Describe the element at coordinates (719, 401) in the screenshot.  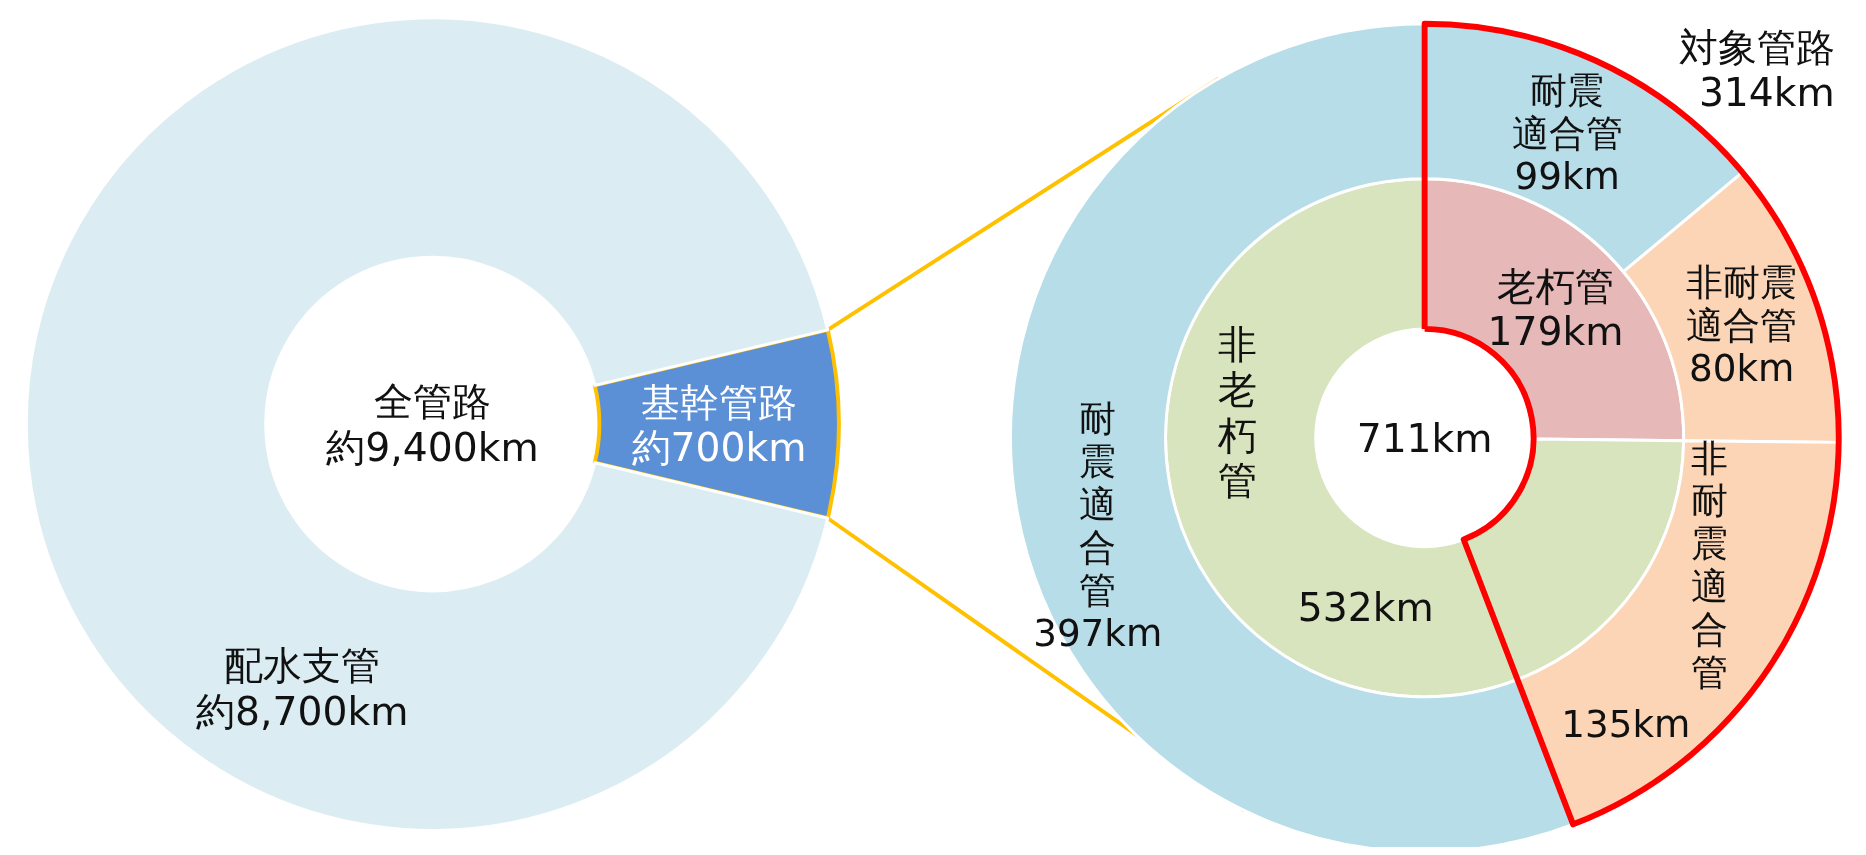
I see `slice-label: 基幹管路` at that location.